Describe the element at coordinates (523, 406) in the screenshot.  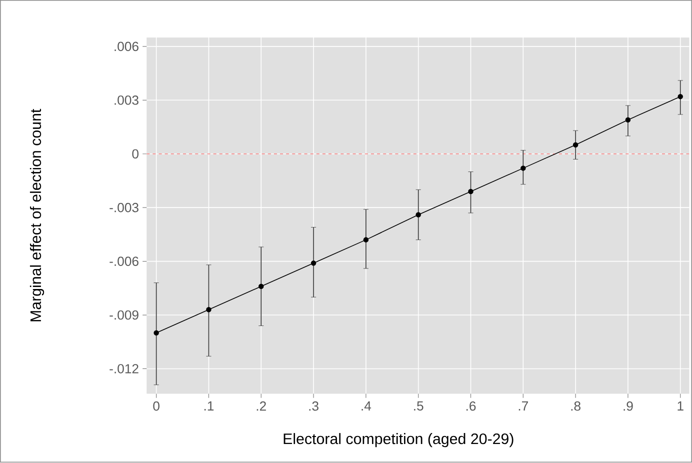
I see `x-tick-label: .7` at that location.